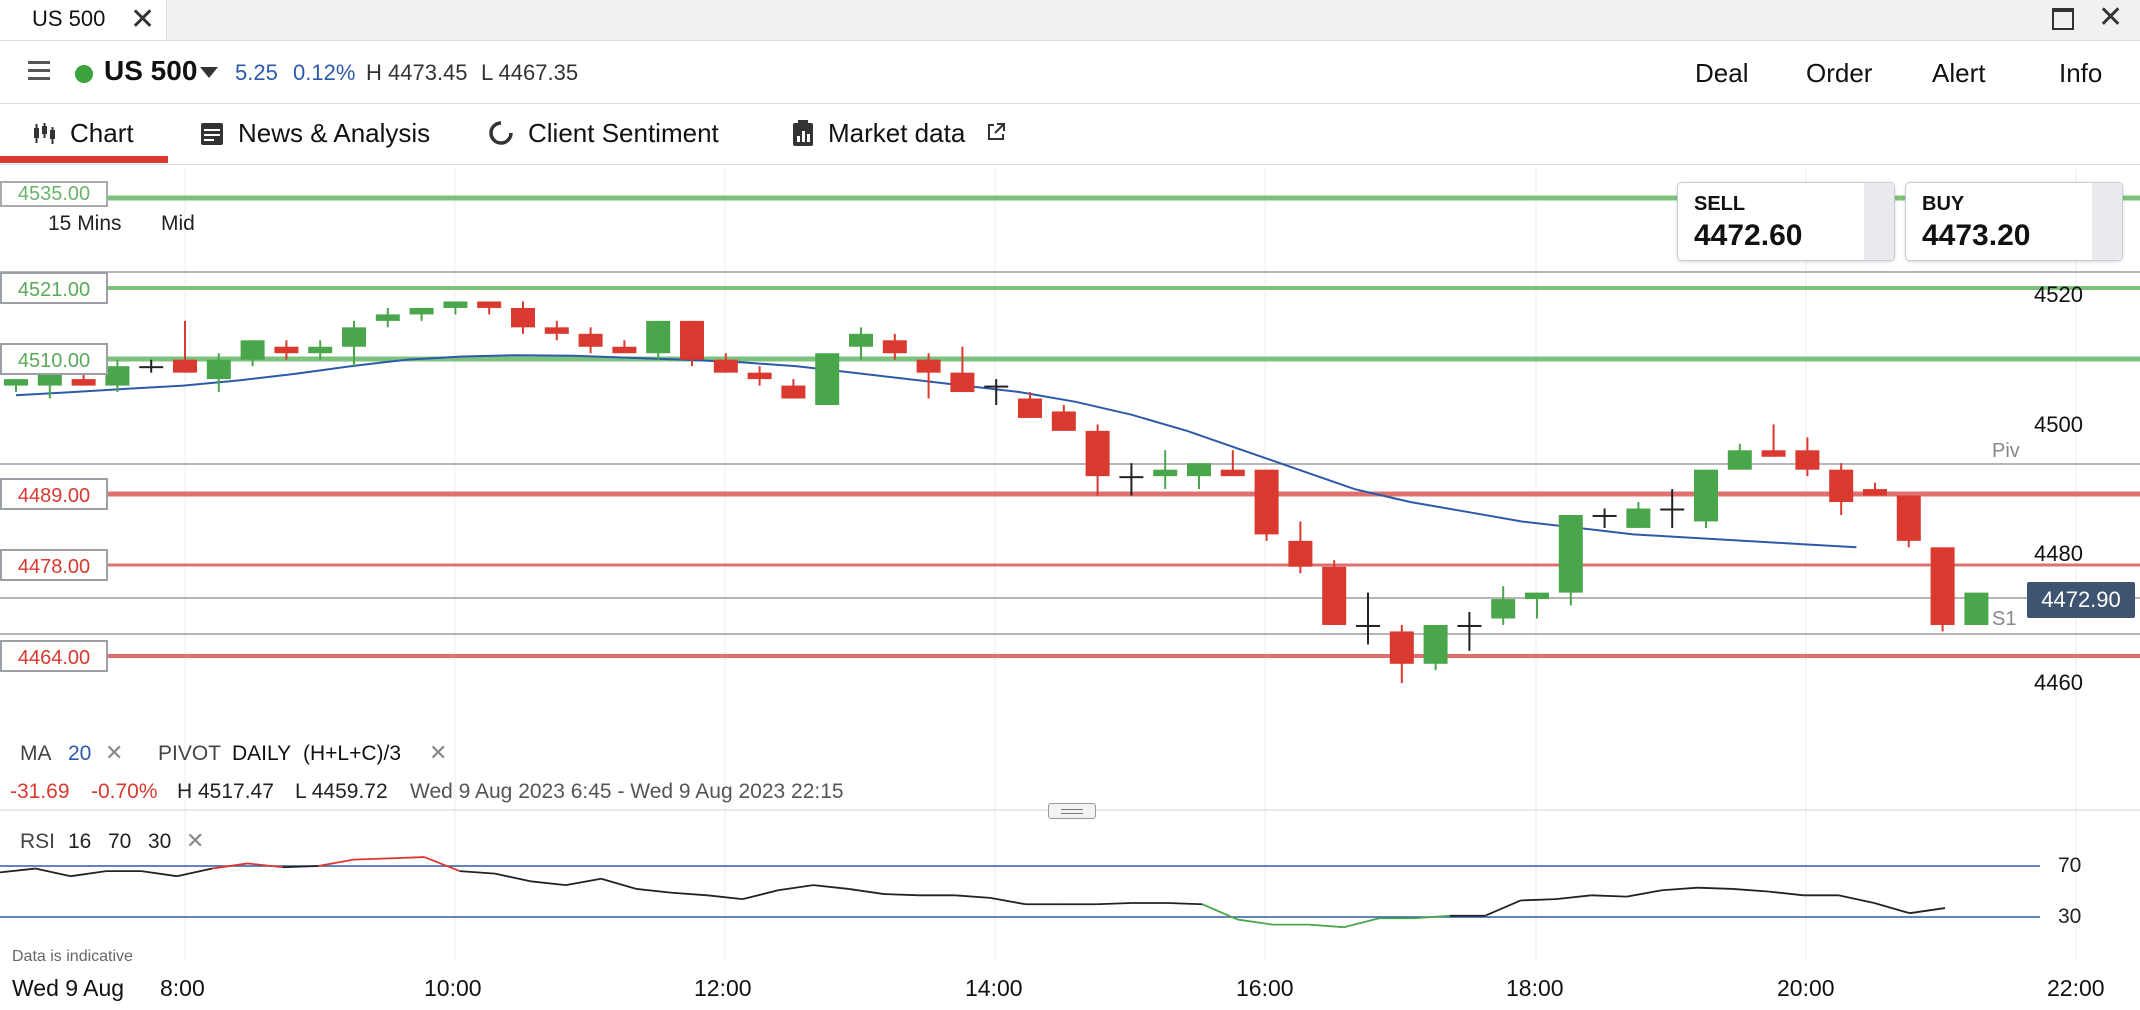  What do you see at coordinates (151, 70) in the screenshot?
I see `market-name: US 500` at bounding box center [151, 70].